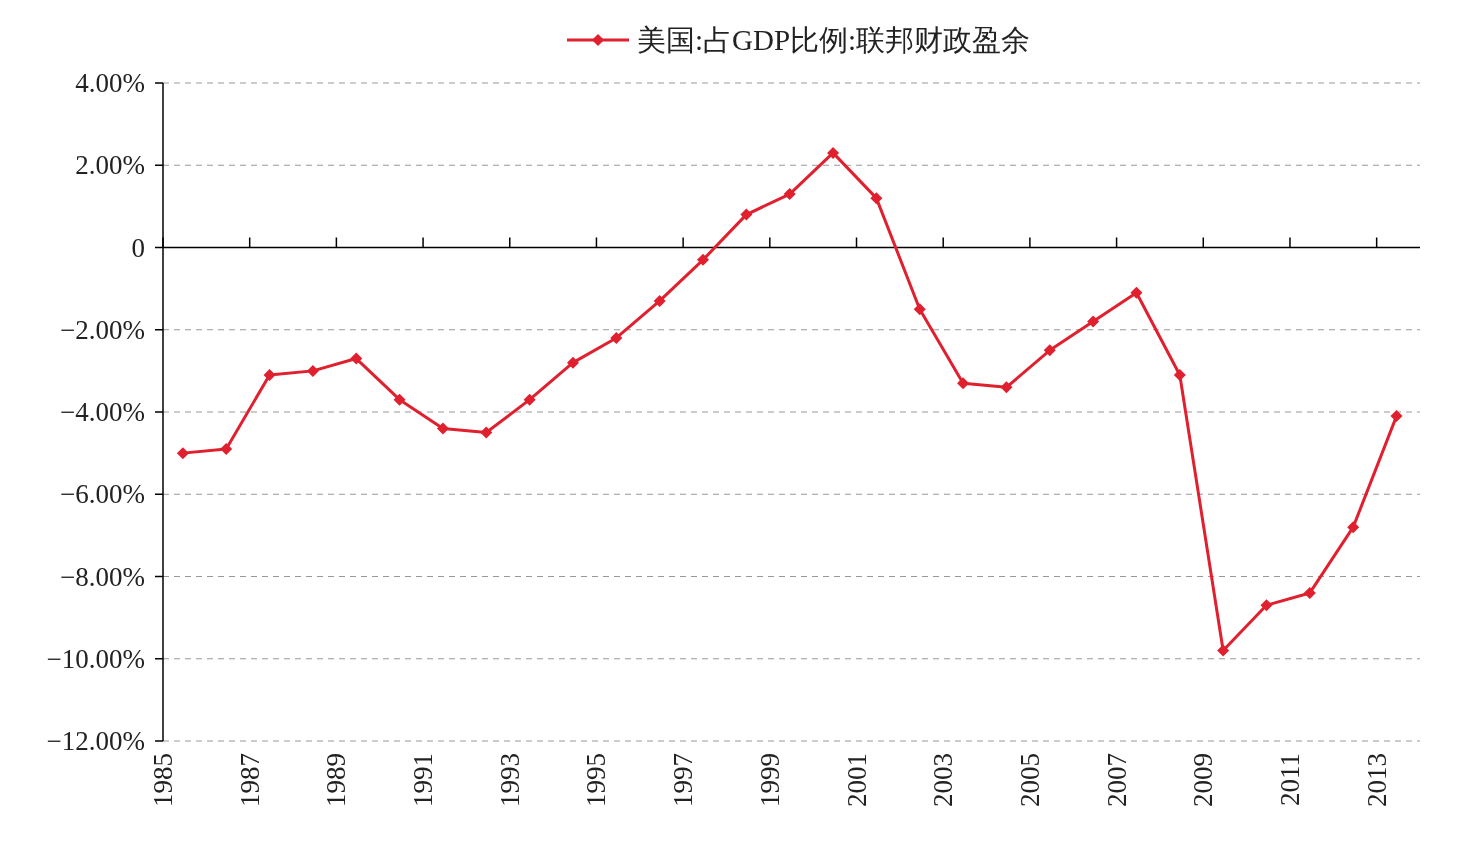  Describe the element at coordinates (110, 83) in the screenshot. I see `y-tick-label: 4.00%` at that location.